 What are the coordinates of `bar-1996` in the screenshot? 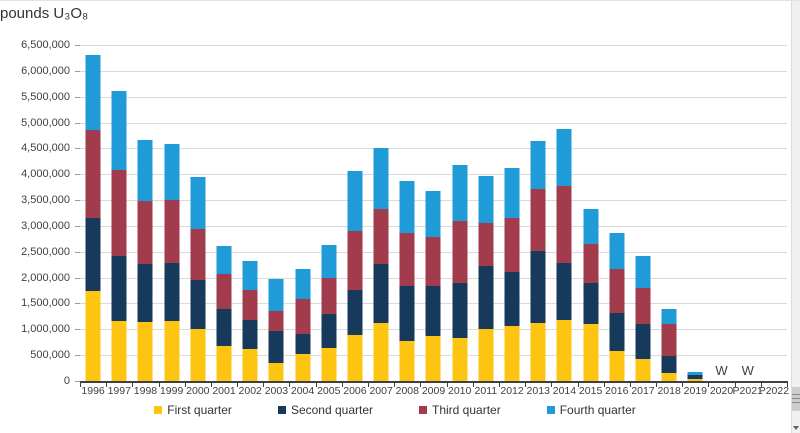 It's located at (93, 218).